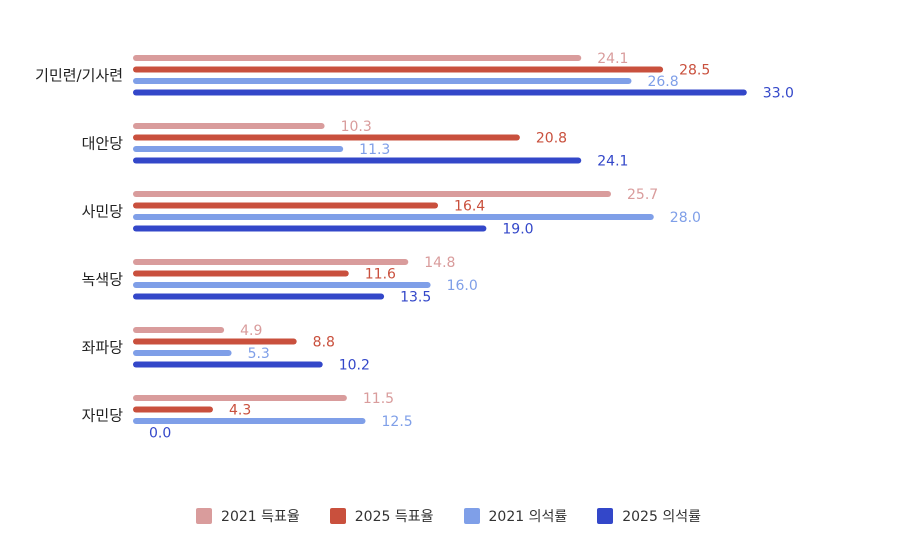  I want to click on legend-label-2021-seat: 2021 의석률, so click(528, 517).